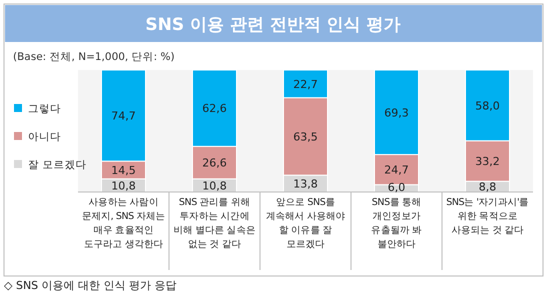  What do you see at coordinates (124, 223) in the screenshot?
I see `x-tick-label: 사용하는 사람이 문제지, SNS 자체는 매우 효율적인 도구라고 생각한다` at bounding box center [124, 223].